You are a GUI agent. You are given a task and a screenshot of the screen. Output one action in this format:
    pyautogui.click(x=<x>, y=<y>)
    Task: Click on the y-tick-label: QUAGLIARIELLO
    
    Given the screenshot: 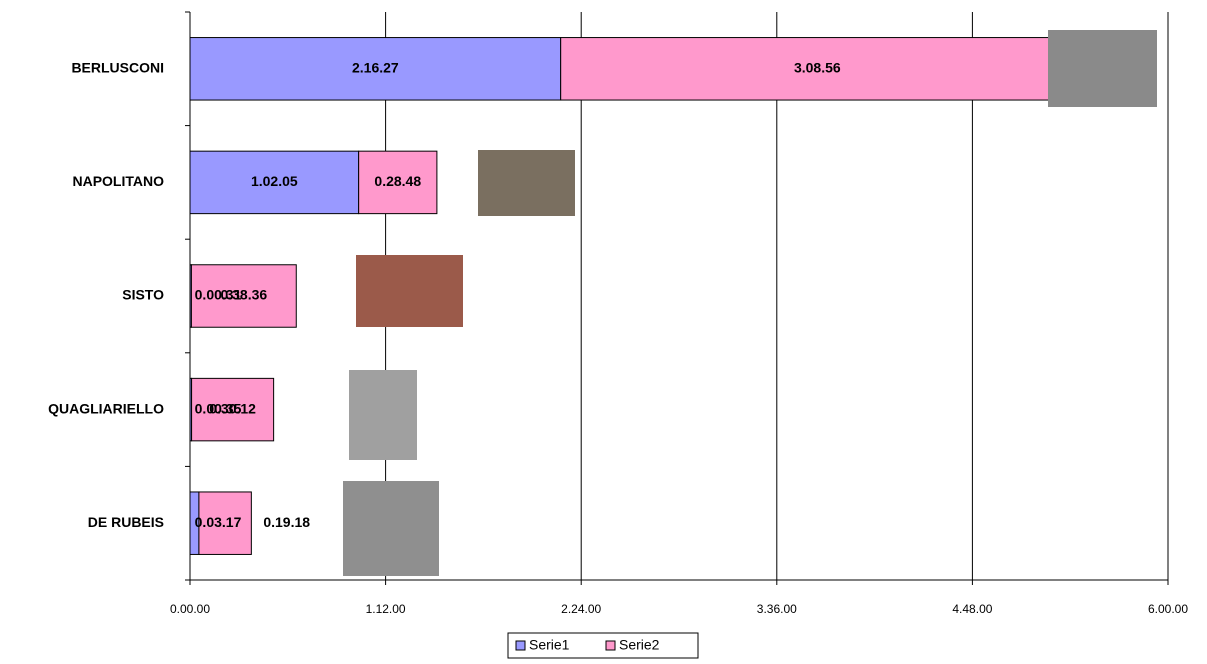 What is the action you would take?
    pyautogui.click(x=106, y=408)
    